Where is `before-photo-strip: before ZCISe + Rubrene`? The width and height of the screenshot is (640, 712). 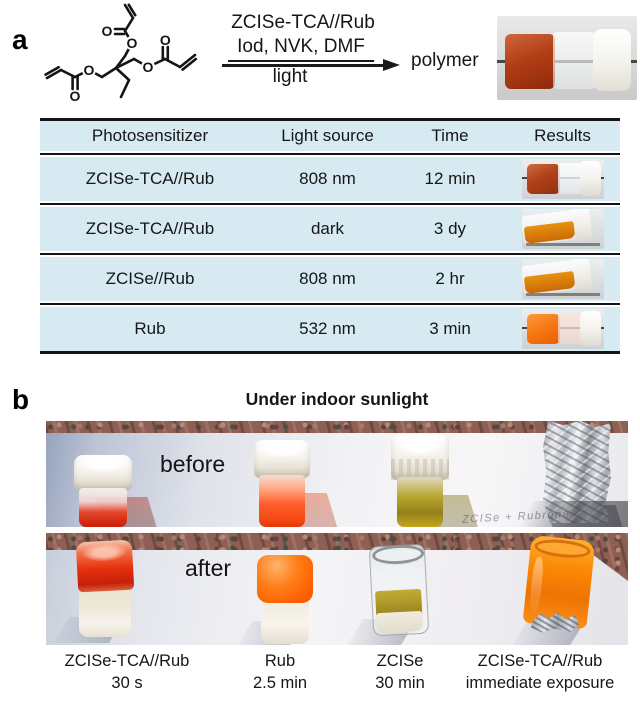 before-photo-strip: before ZCISe + Rubrene is located at coordinates (337, 474).